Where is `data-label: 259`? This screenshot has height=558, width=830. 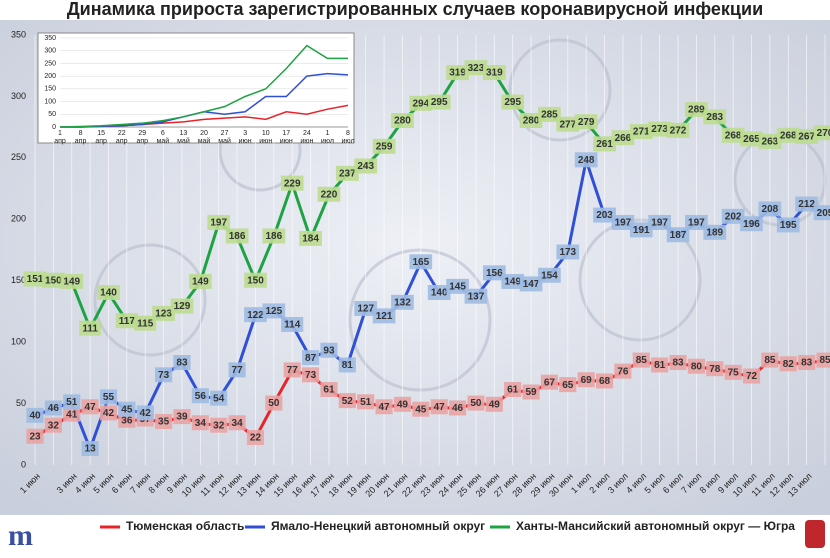
data-label: 259 is located at coordinates (384, 146).